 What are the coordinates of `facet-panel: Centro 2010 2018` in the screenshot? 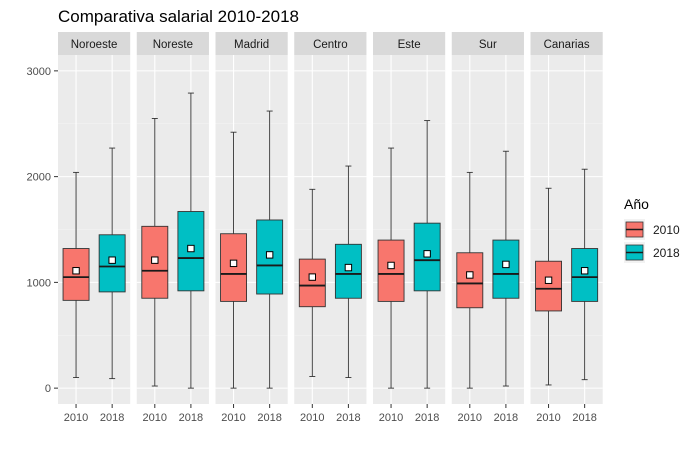 It's located at (330, 228).